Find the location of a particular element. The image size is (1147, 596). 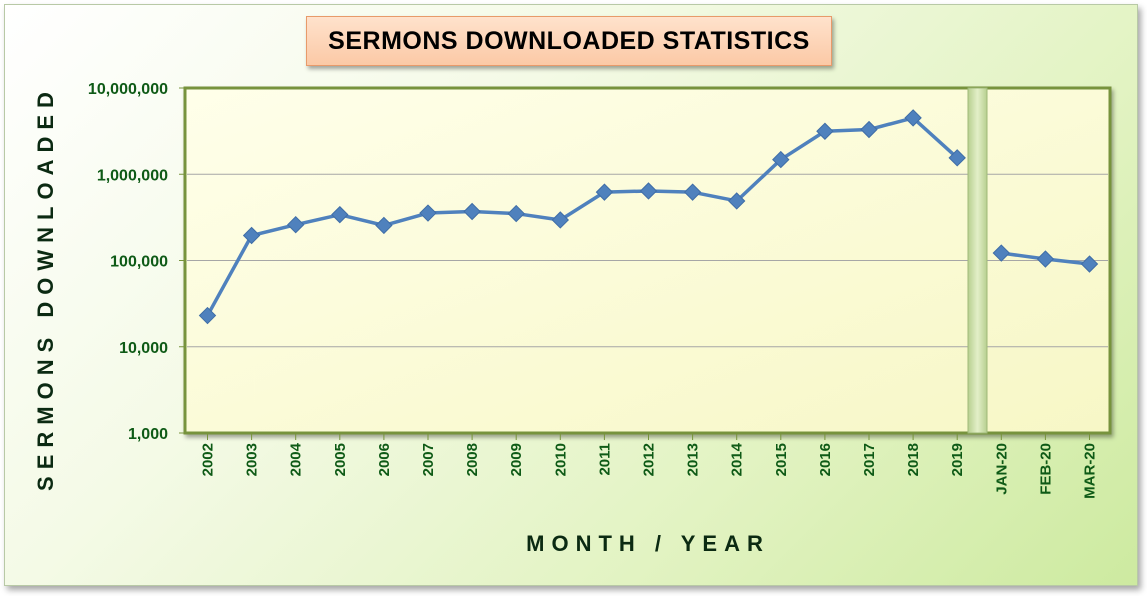

x-tick-label: 2010 is located at coordinates (560, 459).